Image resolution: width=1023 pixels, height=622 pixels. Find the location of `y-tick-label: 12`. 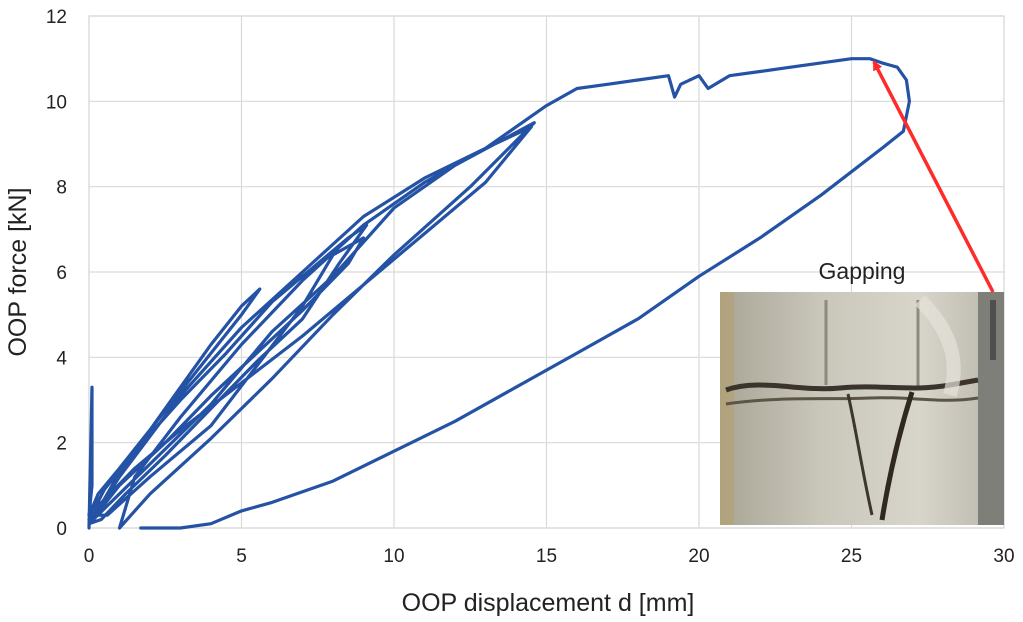

y-tick-label: 12 is located at coordinates (56, 17).